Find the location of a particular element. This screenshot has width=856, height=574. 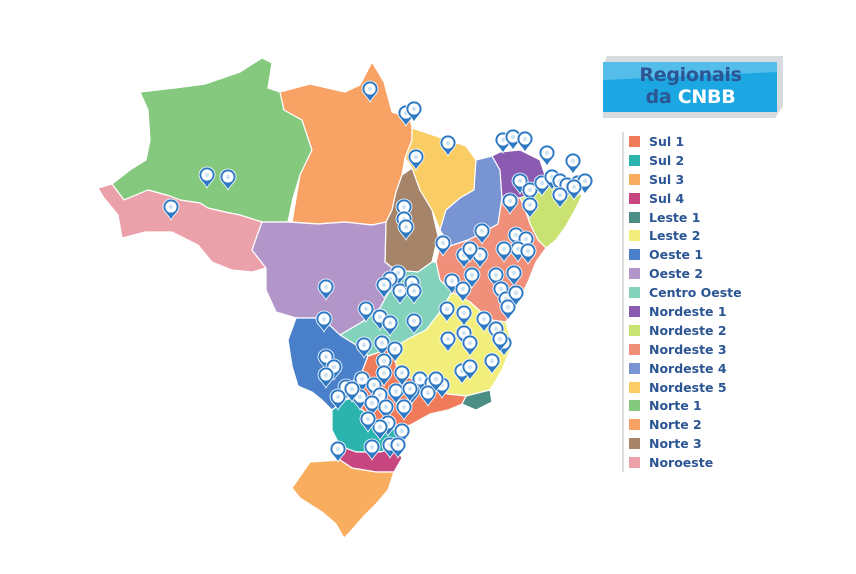

legend-label: Leste 1 is located at coordinates (675, 217).